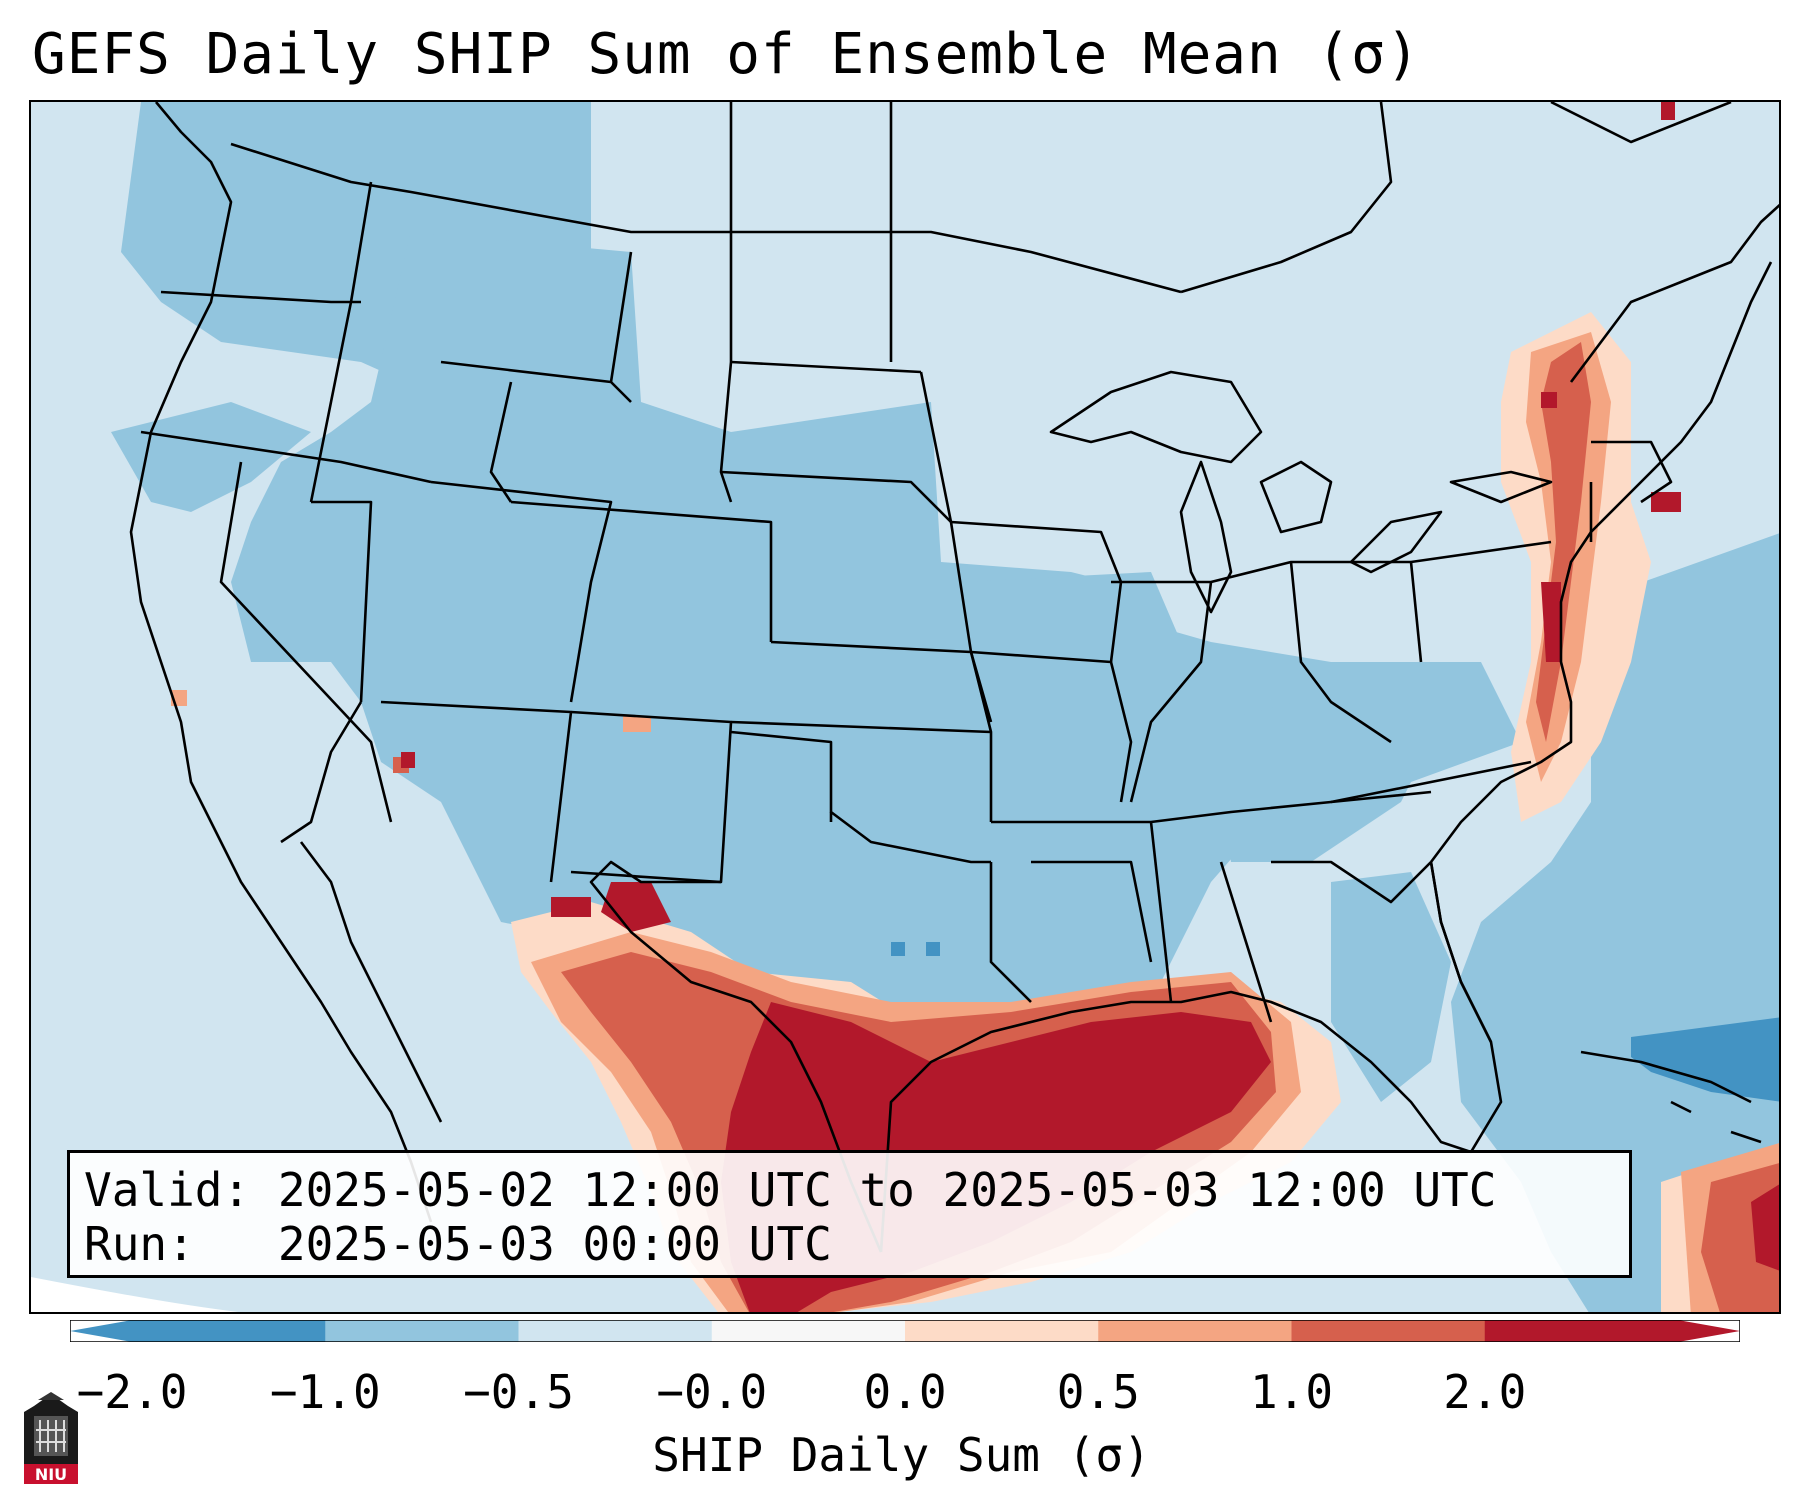 The image size is (1803, 1506). What do you see at coordinates (1098, 1392) in the screenshot?
I see `colorbar-tick-label: 0.5` at bounding box center [1098, 1392].